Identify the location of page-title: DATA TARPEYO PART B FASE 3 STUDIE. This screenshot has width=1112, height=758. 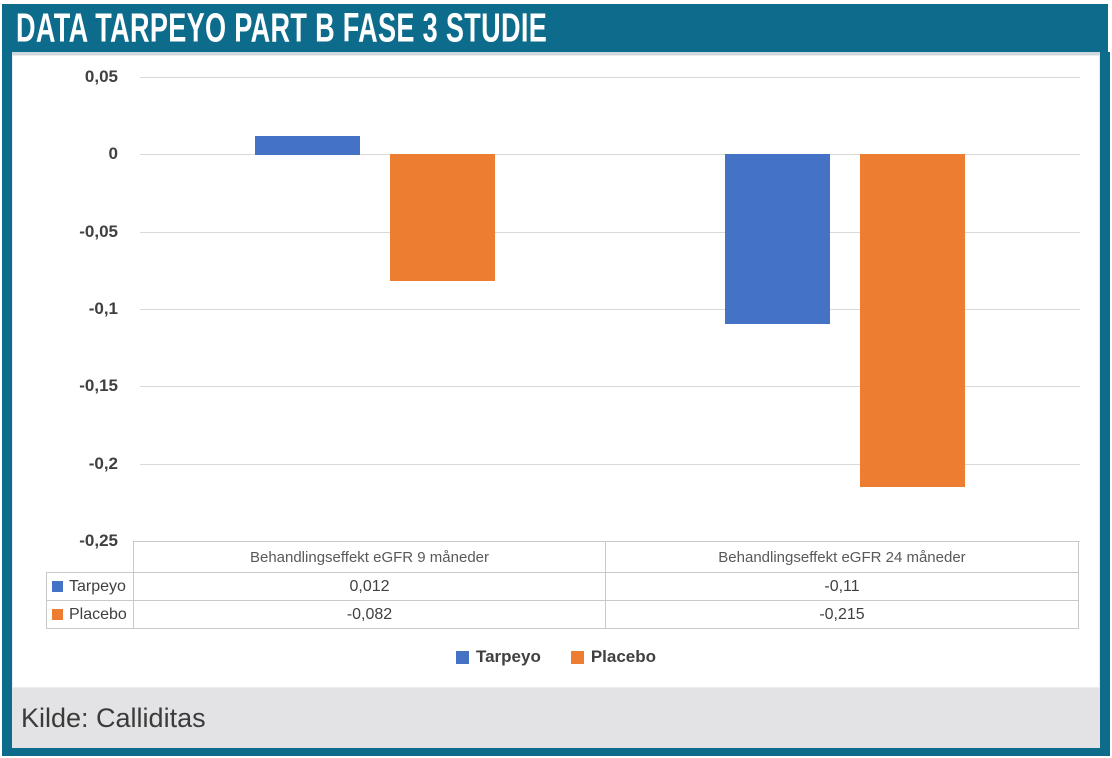
(282, 27).